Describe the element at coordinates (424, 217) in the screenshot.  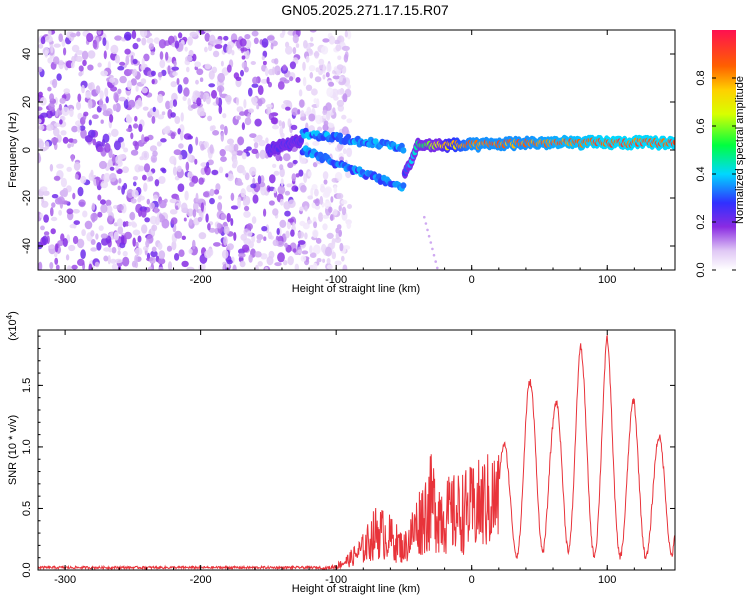
I see `spectrogram-faint-streak` at that location.